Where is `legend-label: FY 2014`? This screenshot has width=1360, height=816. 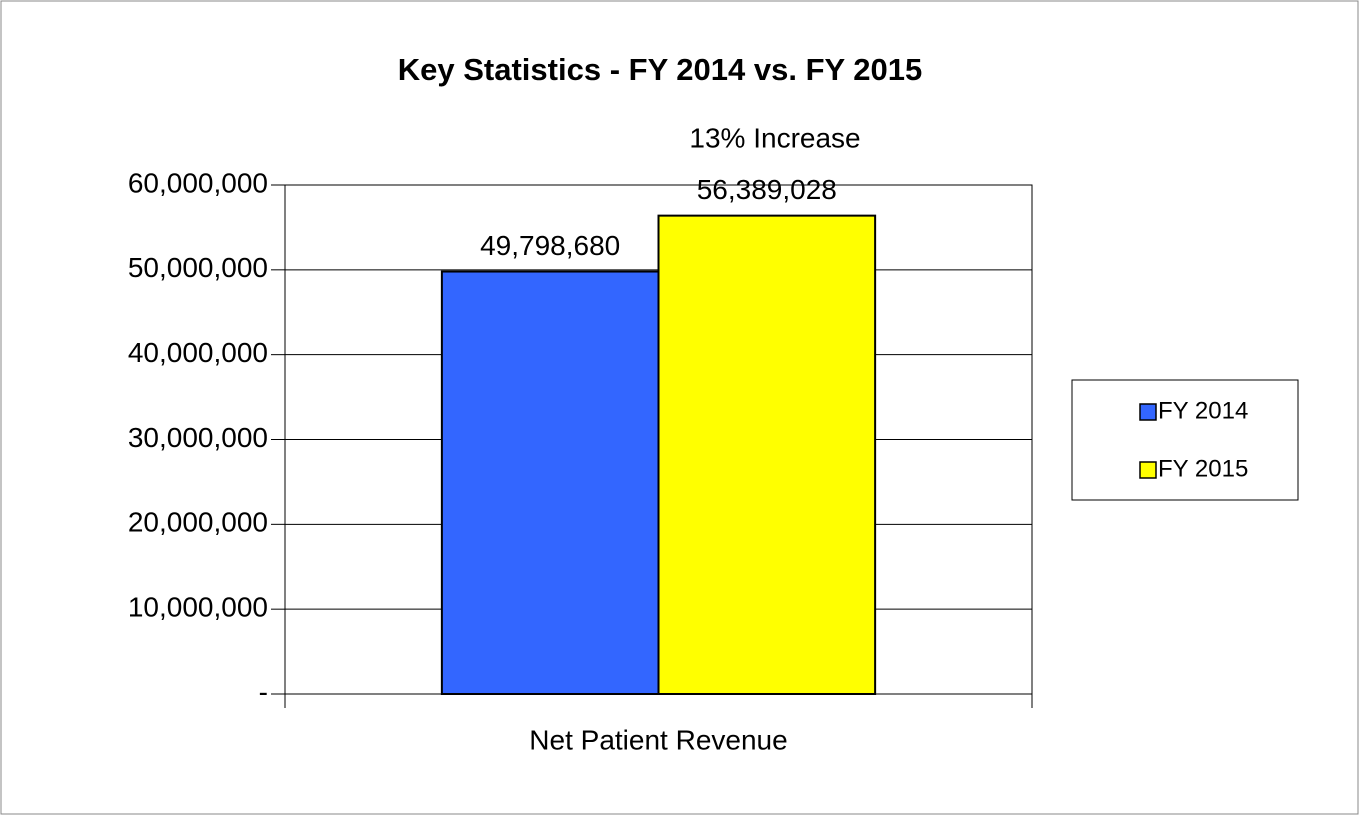
legend-label: FY 2014 is located at coordinates (1203, 410).